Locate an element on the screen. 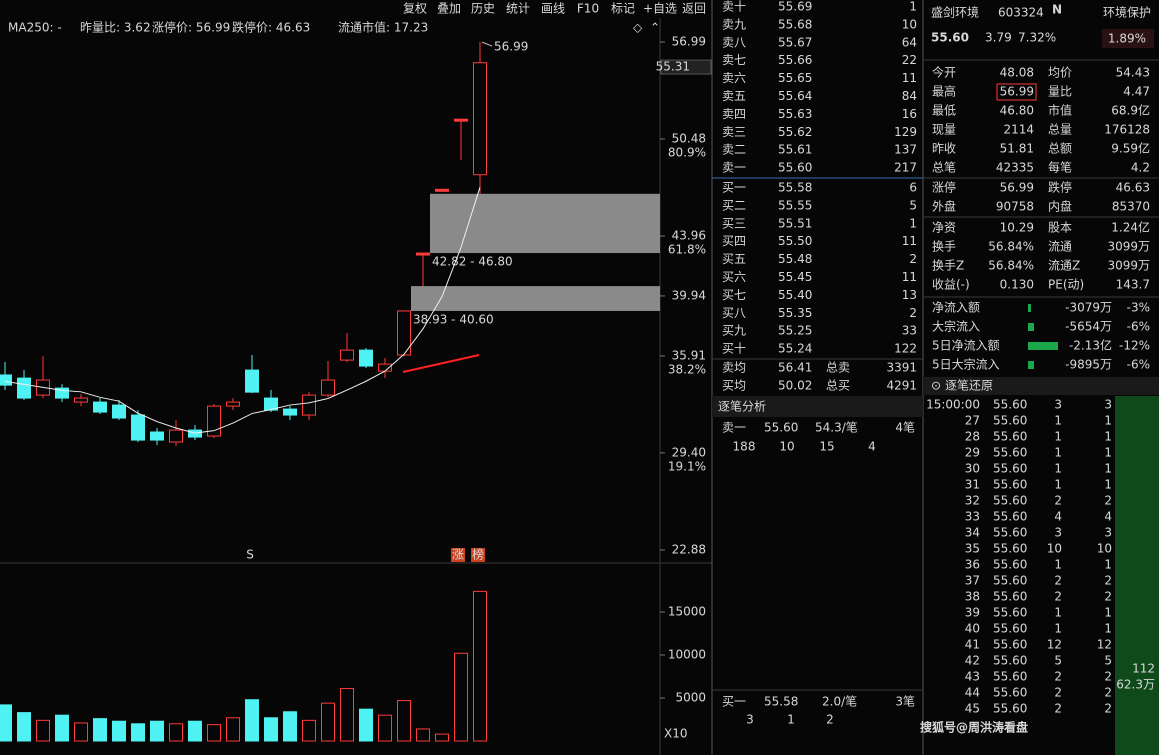 Image resolution: width=1159 pixels, height=755 pixels. trade-volume: 12 is located at coordinates (1054, 645).